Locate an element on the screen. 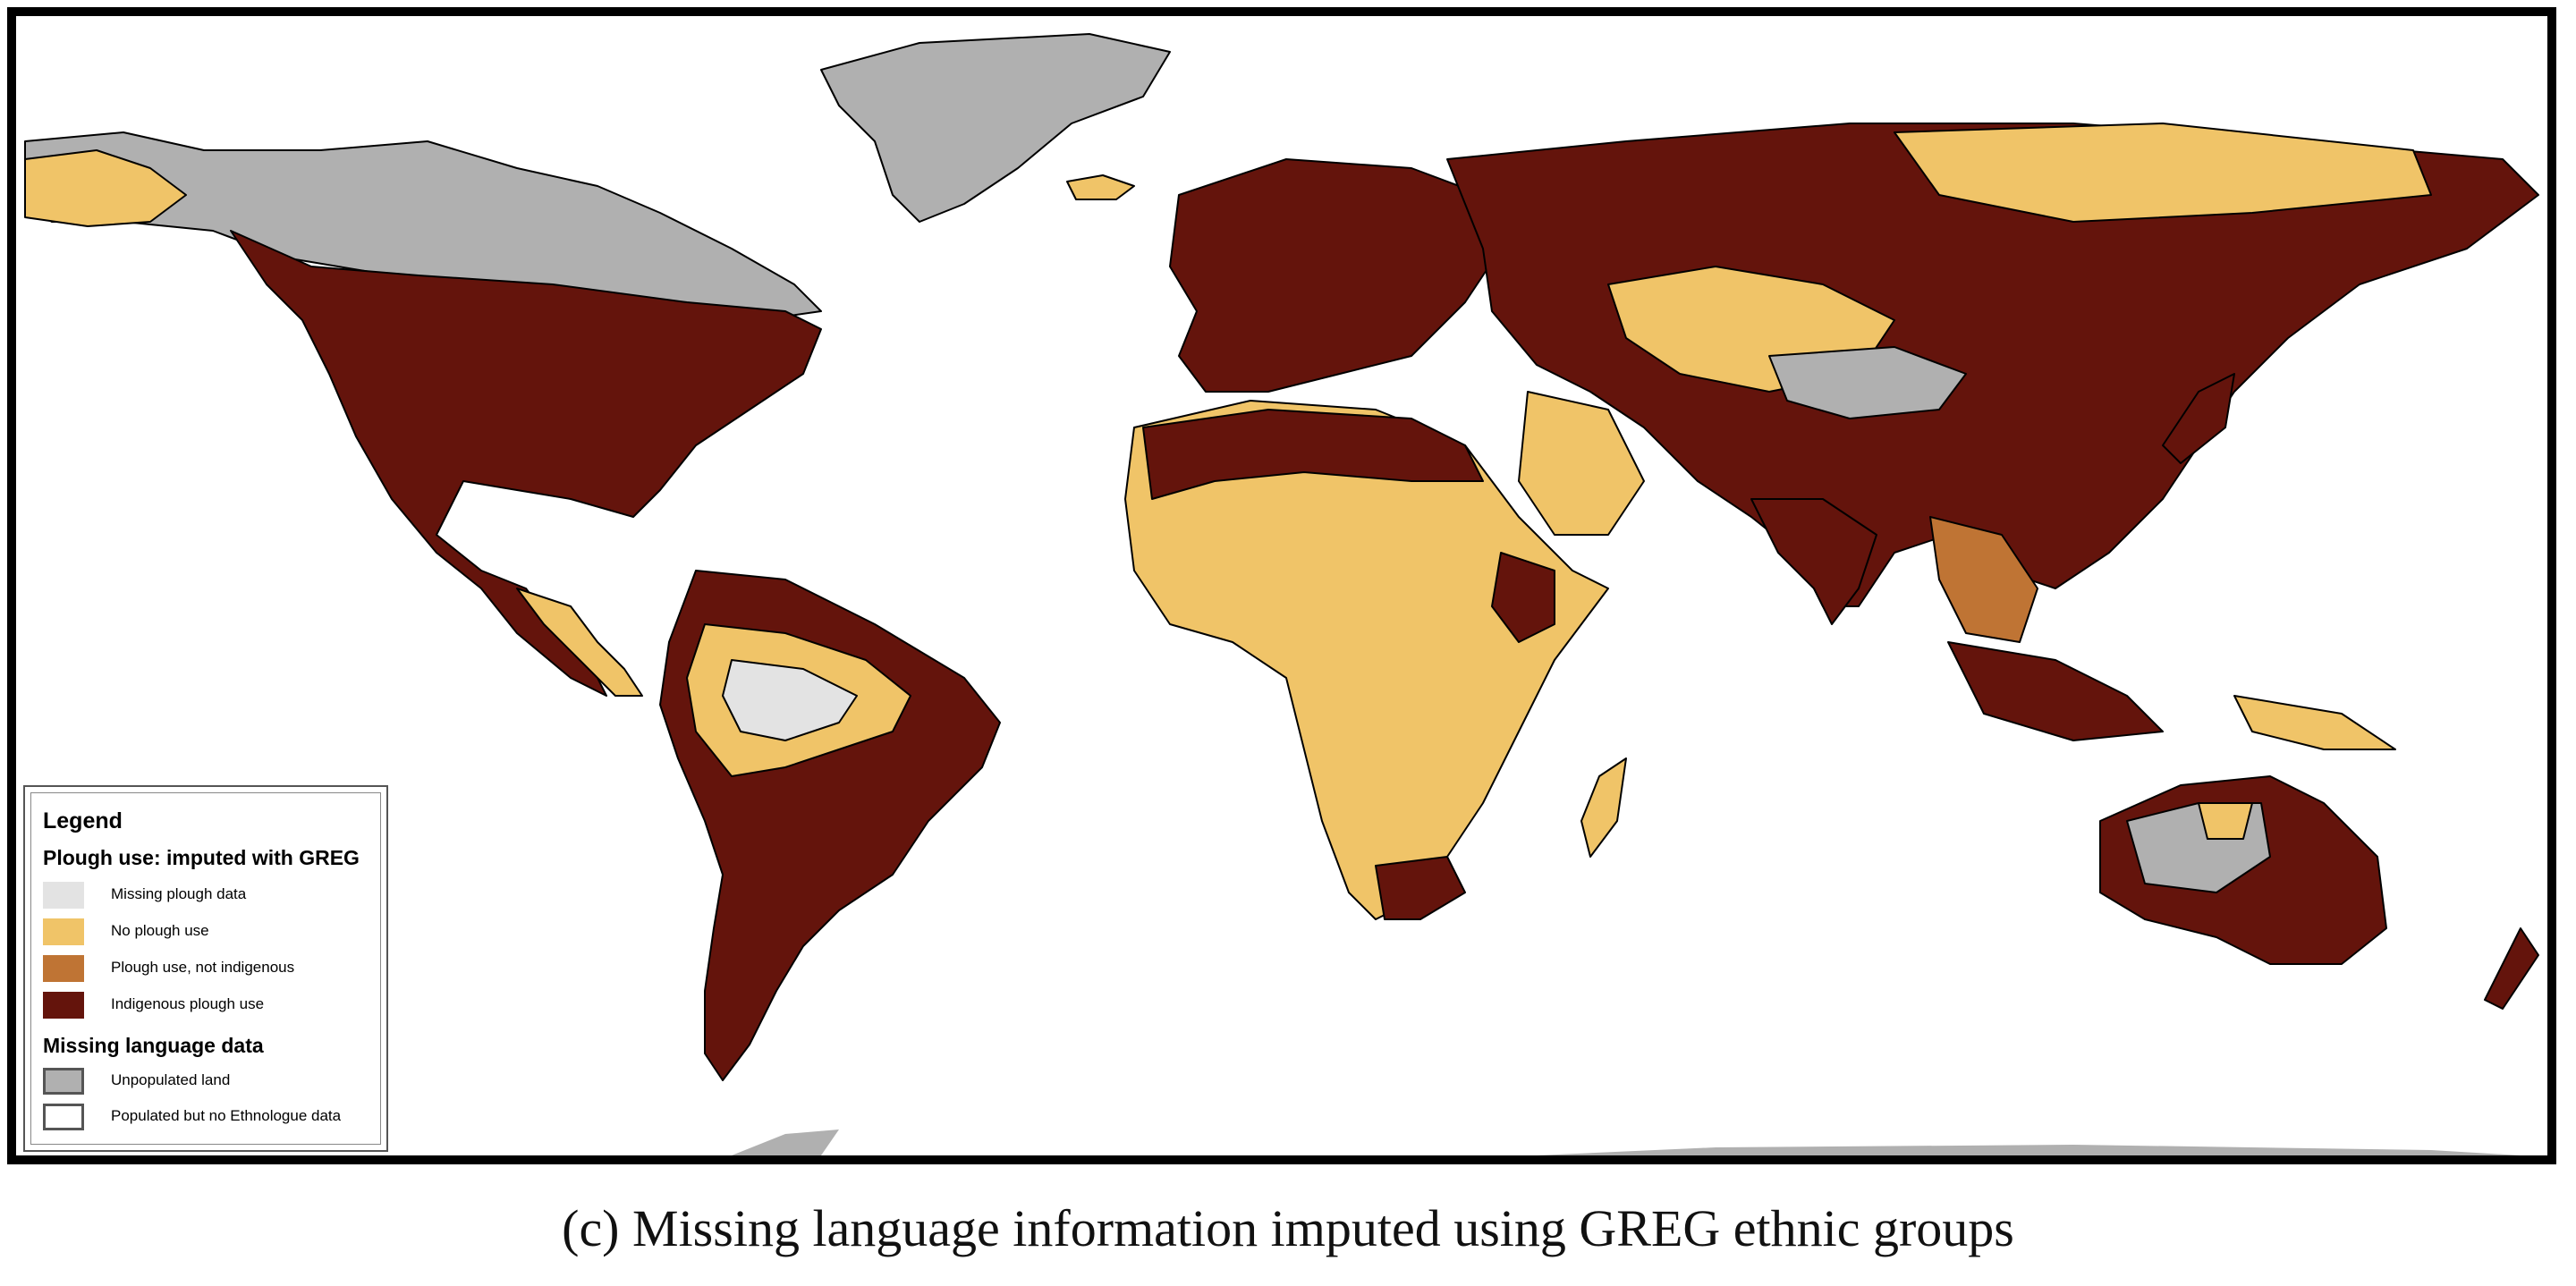 Image resolution: width=2576 pixels, height=1286 pixels. greenland-region is located at coordinates (995, 128).